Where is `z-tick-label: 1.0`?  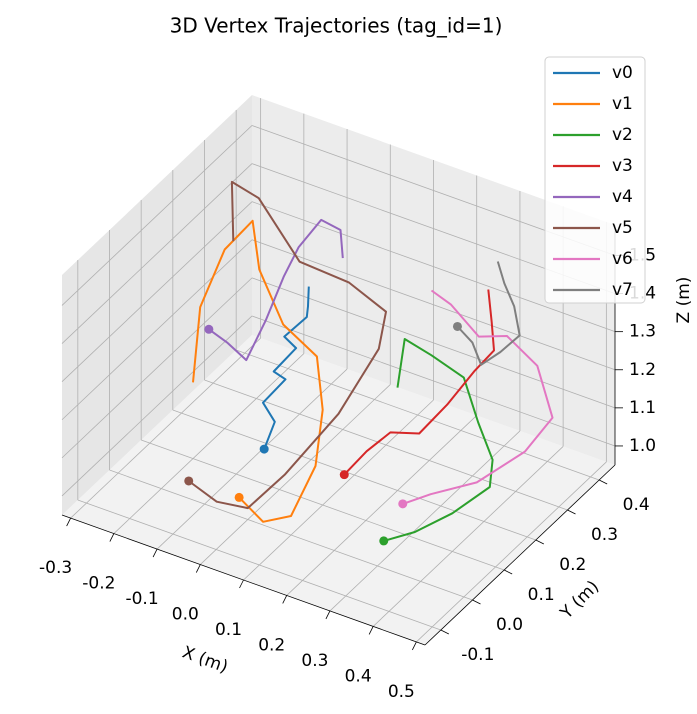
z-tick-label: 1.0 is located at coordinates (642, 446).